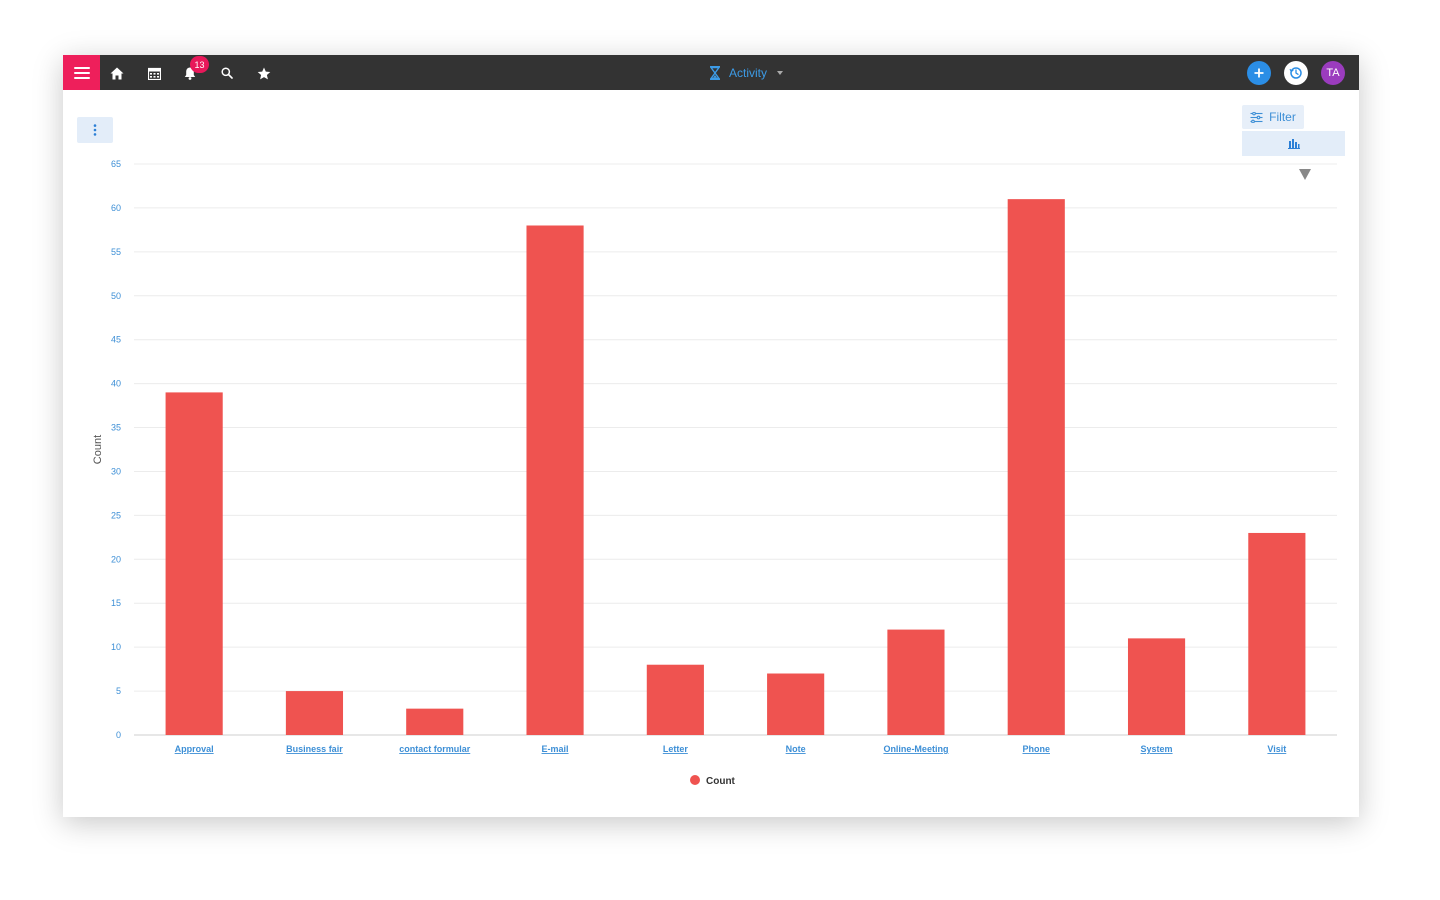  Describe the element at coordinates (1157, 749) in the screenshot. I see `x-tick-label: System` at that location.